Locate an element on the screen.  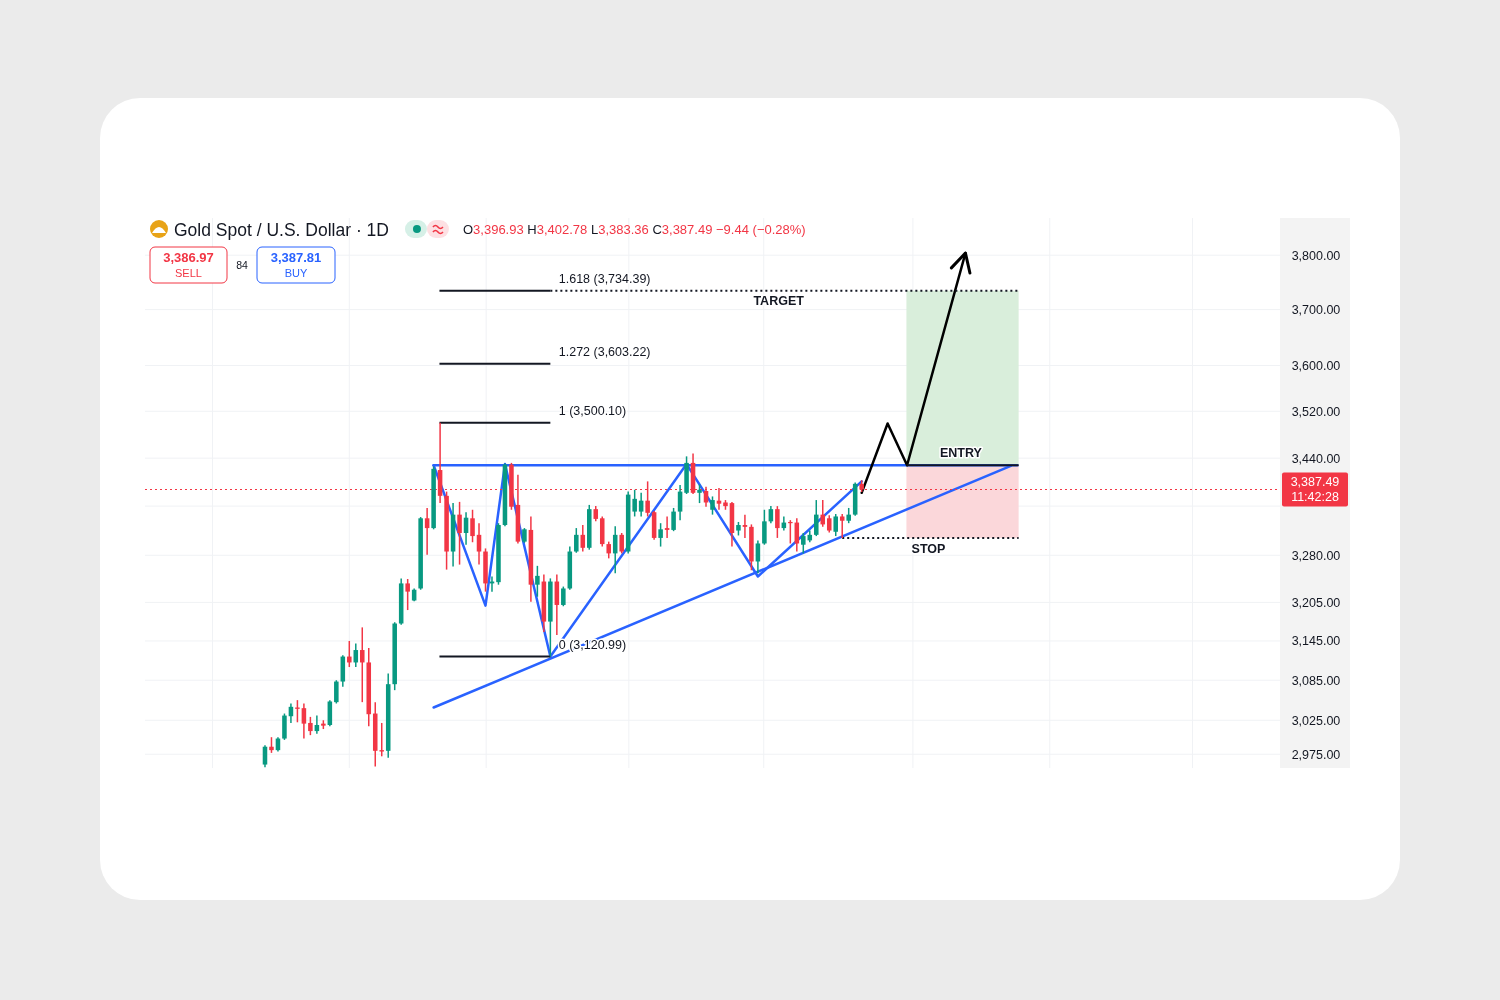
text: O3,396.93 H3,402.78 L3,383.36 C3,387.49 −9.44 (−0.28%) is located at coordinates (634, 229).